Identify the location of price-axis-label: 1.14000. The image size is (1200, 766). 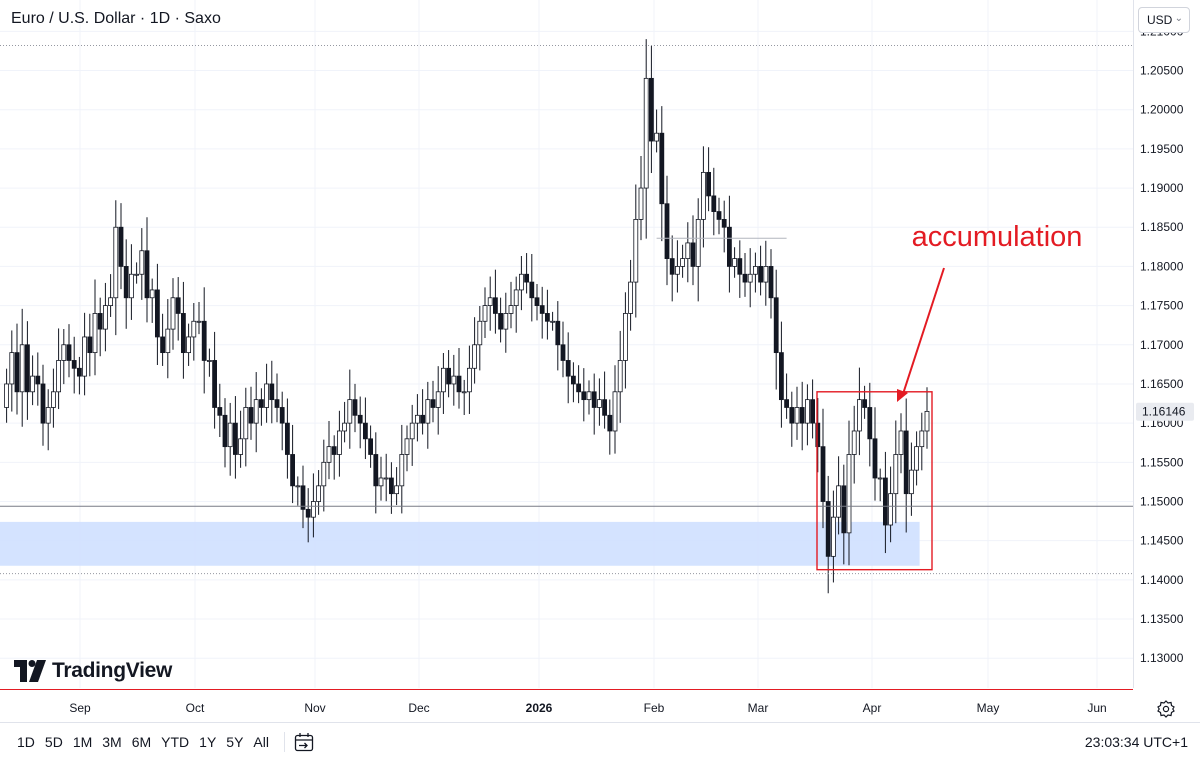
(1162, 580).